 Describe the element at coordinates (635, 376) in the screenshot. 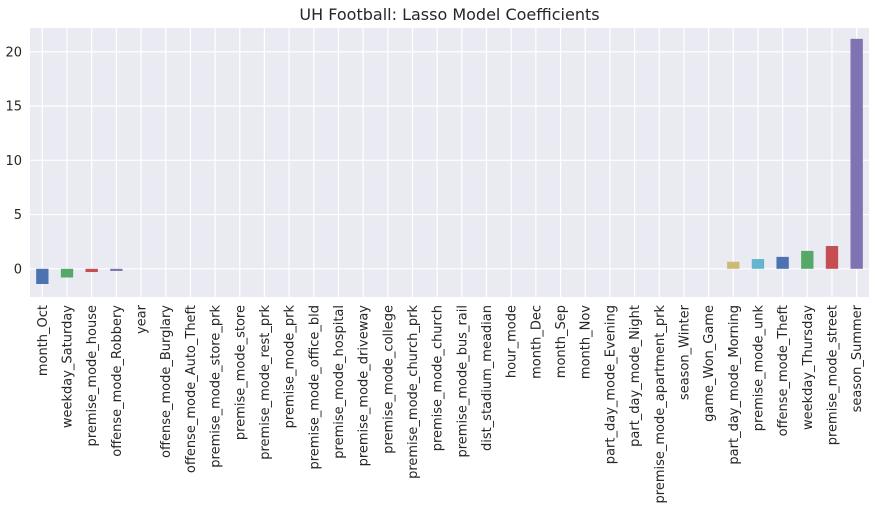

I see `x-tick-label: part_day_mode_Night` at that location.